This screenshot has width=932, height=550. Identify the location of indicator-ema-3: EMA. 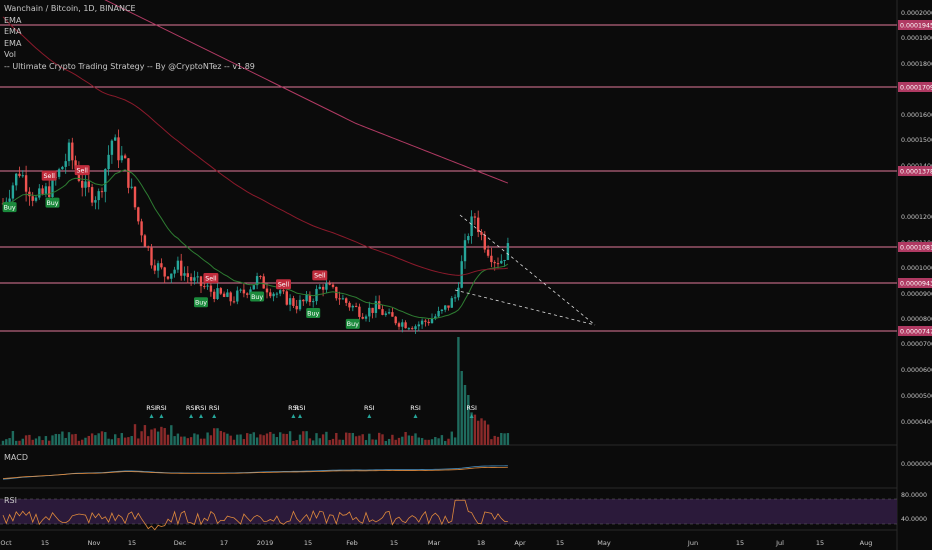
(13, 43).